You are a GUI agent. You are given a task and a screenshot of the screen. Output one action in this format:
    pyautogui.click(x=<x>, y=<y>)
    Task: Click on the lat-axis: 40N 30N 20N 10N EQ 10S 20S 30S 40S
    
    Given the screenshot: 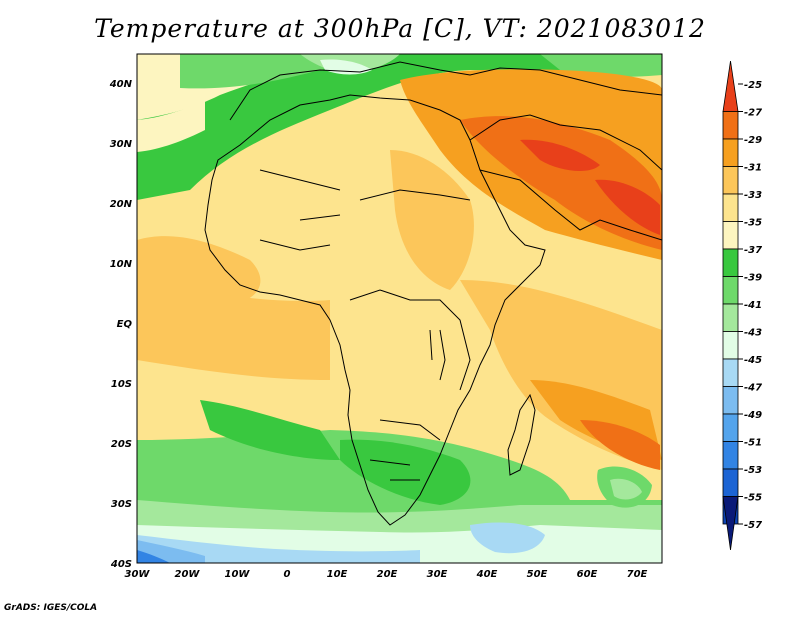 What is the action you would take?
    pyautogui.click(x=121, y=324)
    